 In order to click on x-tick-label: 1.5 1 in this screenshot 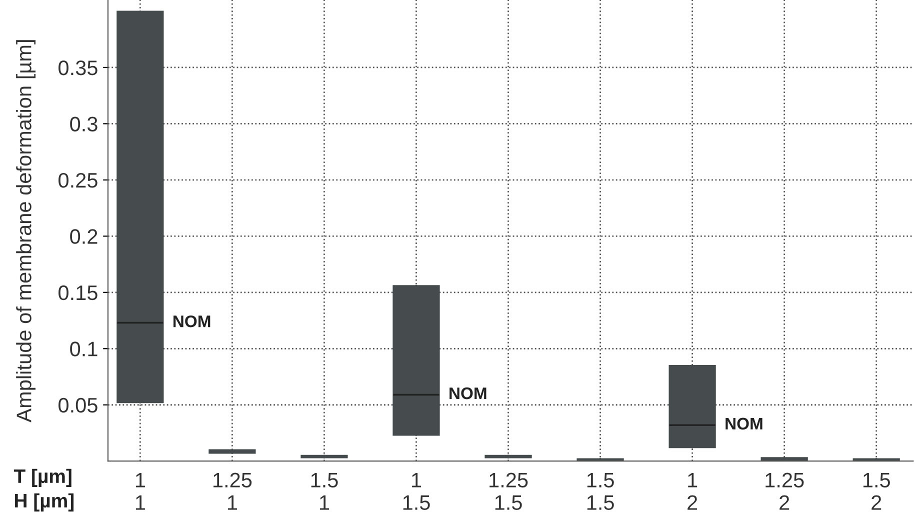, I will do `click(324, 491)`.